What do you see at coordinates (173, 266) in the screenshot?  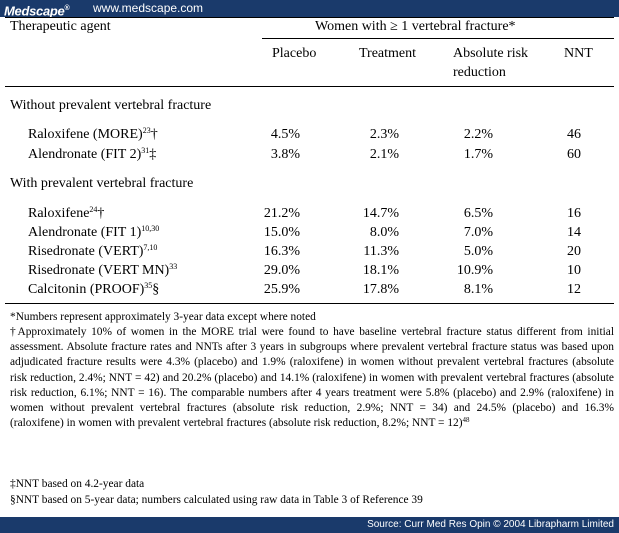 I see `reference-sup: 33` at bounding box center [173, 266].